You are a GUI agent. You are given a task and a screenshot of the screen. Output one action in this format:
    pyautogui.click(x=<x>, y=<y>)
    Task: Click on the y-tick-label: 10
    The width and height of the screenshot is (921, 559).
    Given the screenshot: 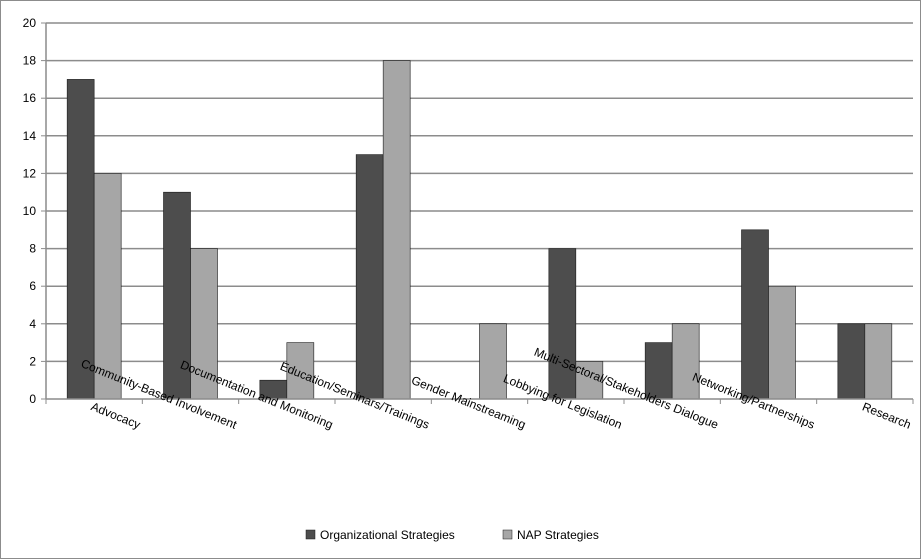 What is the action you would take?
    pyautogui.click(x=30, y=211)
    